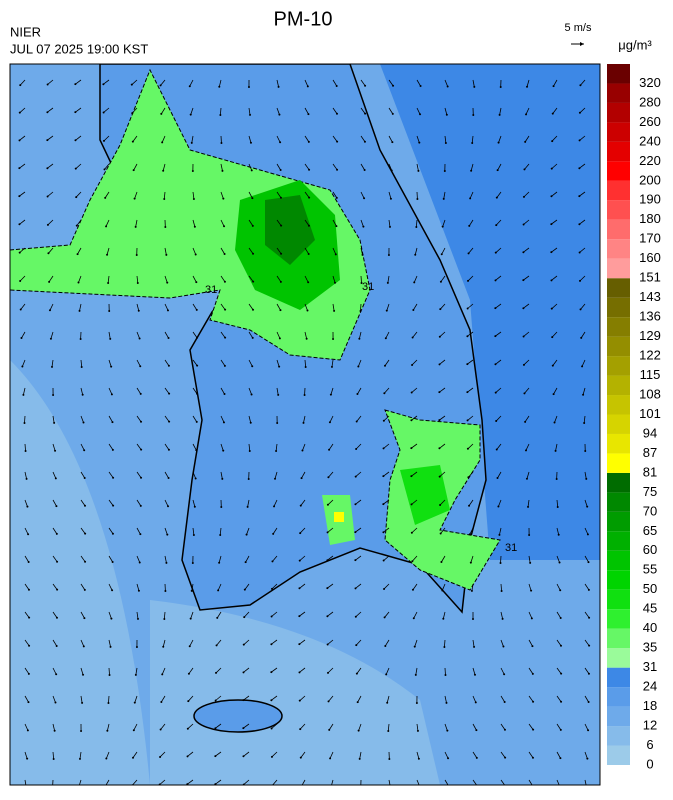 The height and width of the screenshot is (800, 673). What do you see at coordinates (511, 548) in the screenshot?
I see `contour-label: 31` at bounding box center [511, 548].